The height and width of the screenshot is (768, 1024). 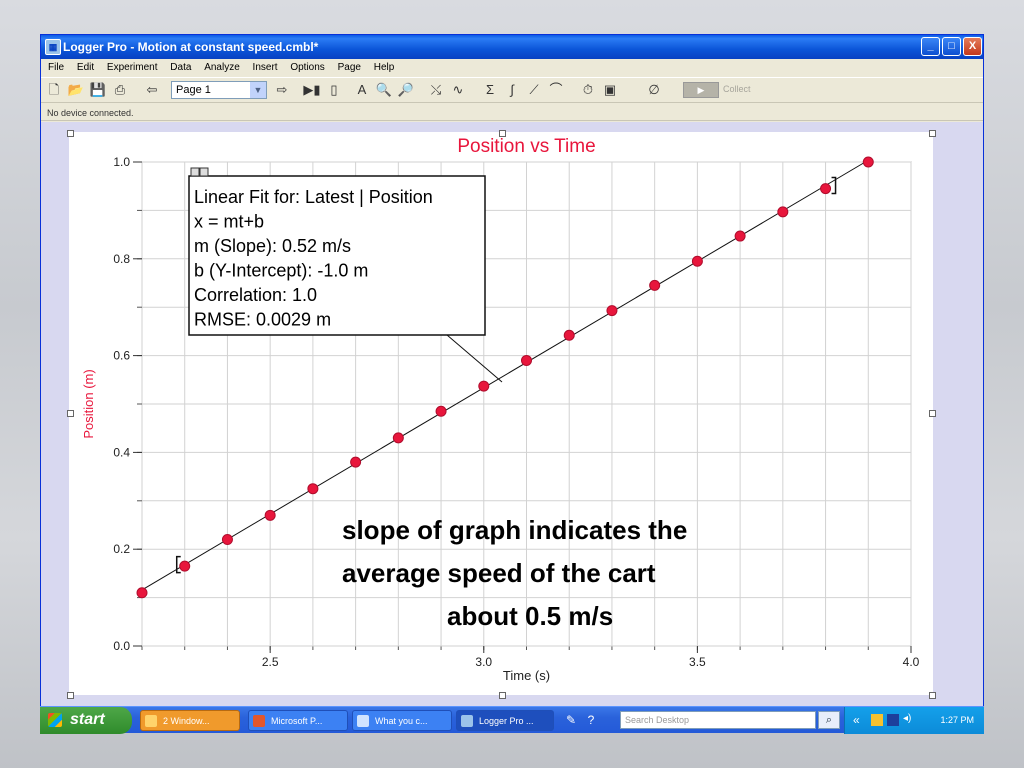 I want to click on menu-help: Help, so click(x=384, y=67).